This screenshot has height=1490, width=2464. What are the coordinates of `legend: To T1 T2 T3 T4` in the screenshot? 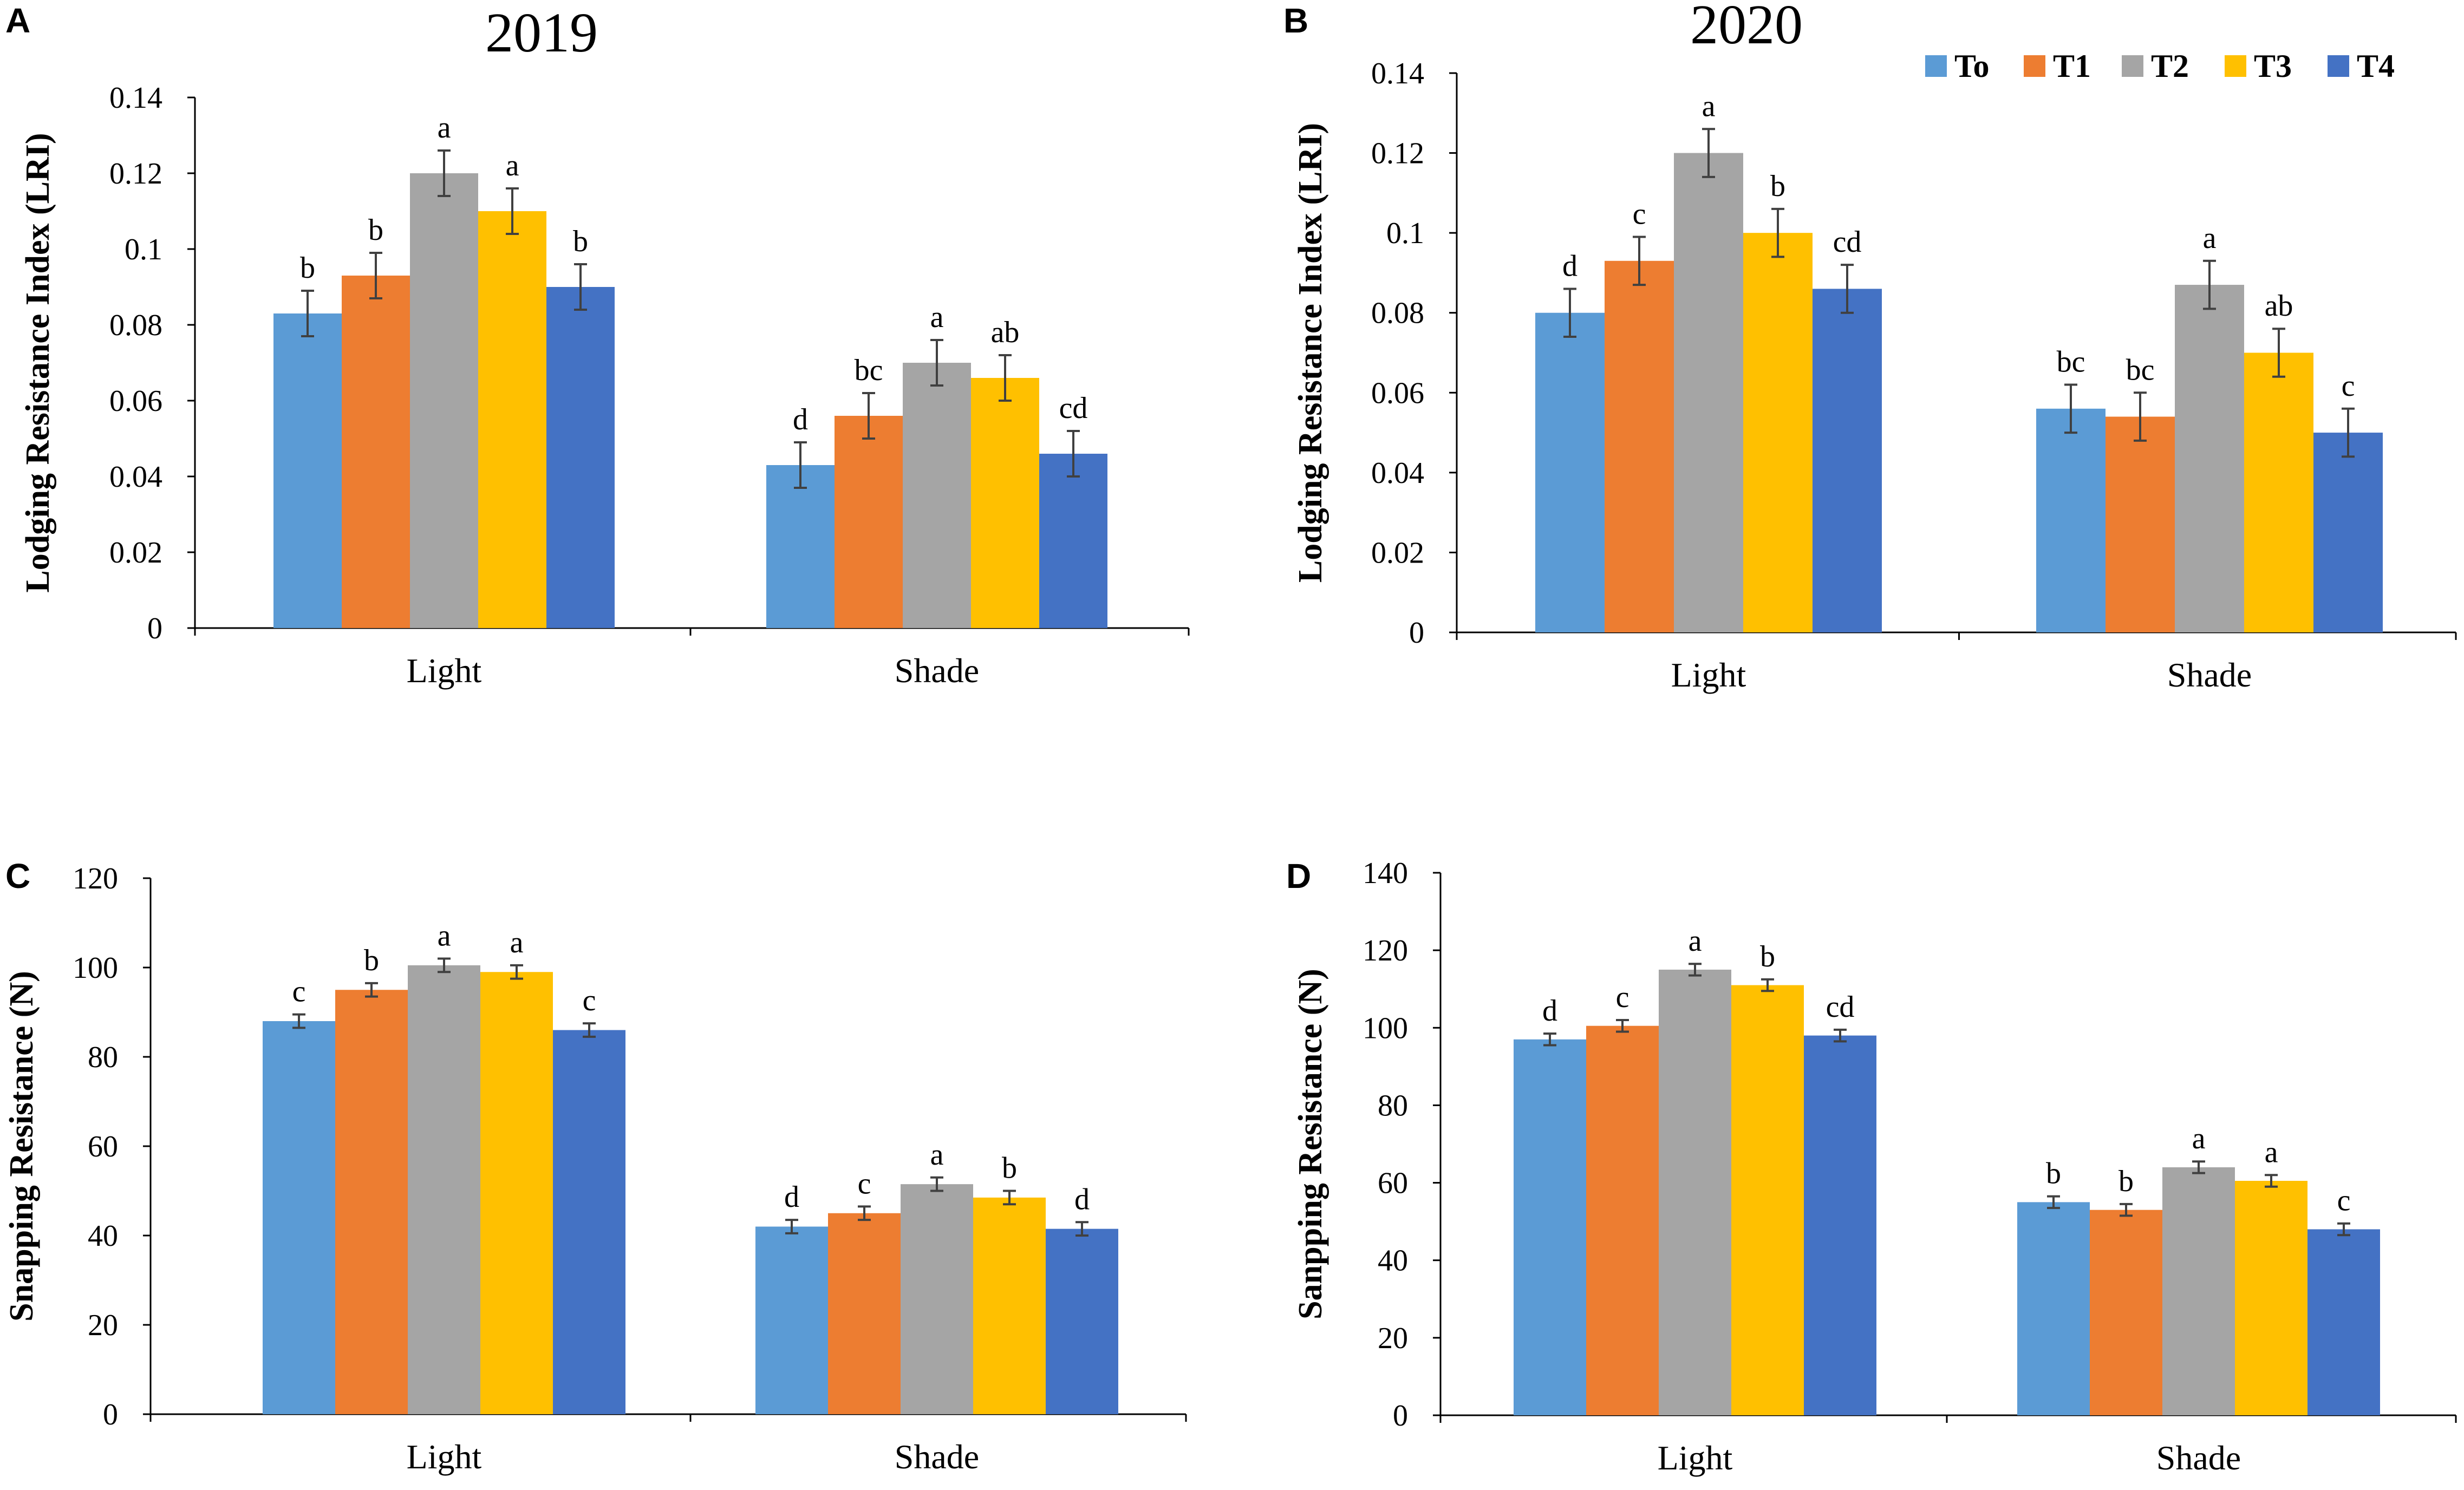 It's located at (2160, 66).